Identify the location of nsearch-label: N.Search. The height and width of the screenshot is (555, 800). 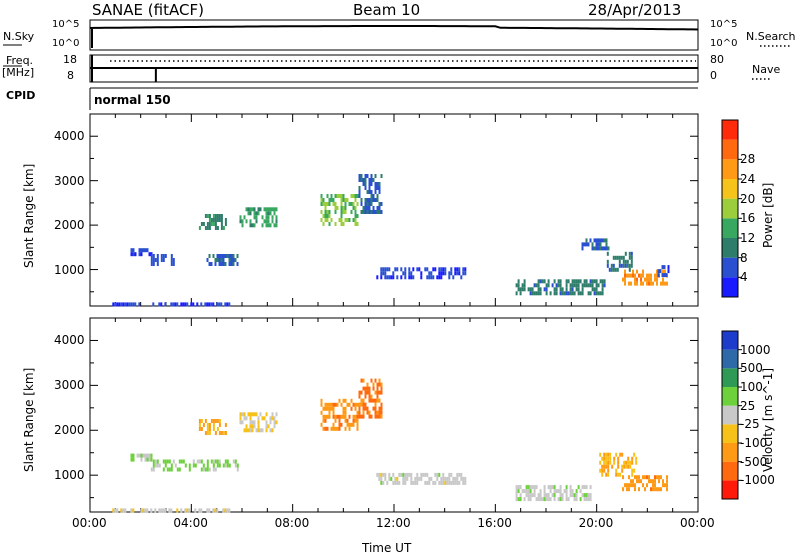
(771, 36).